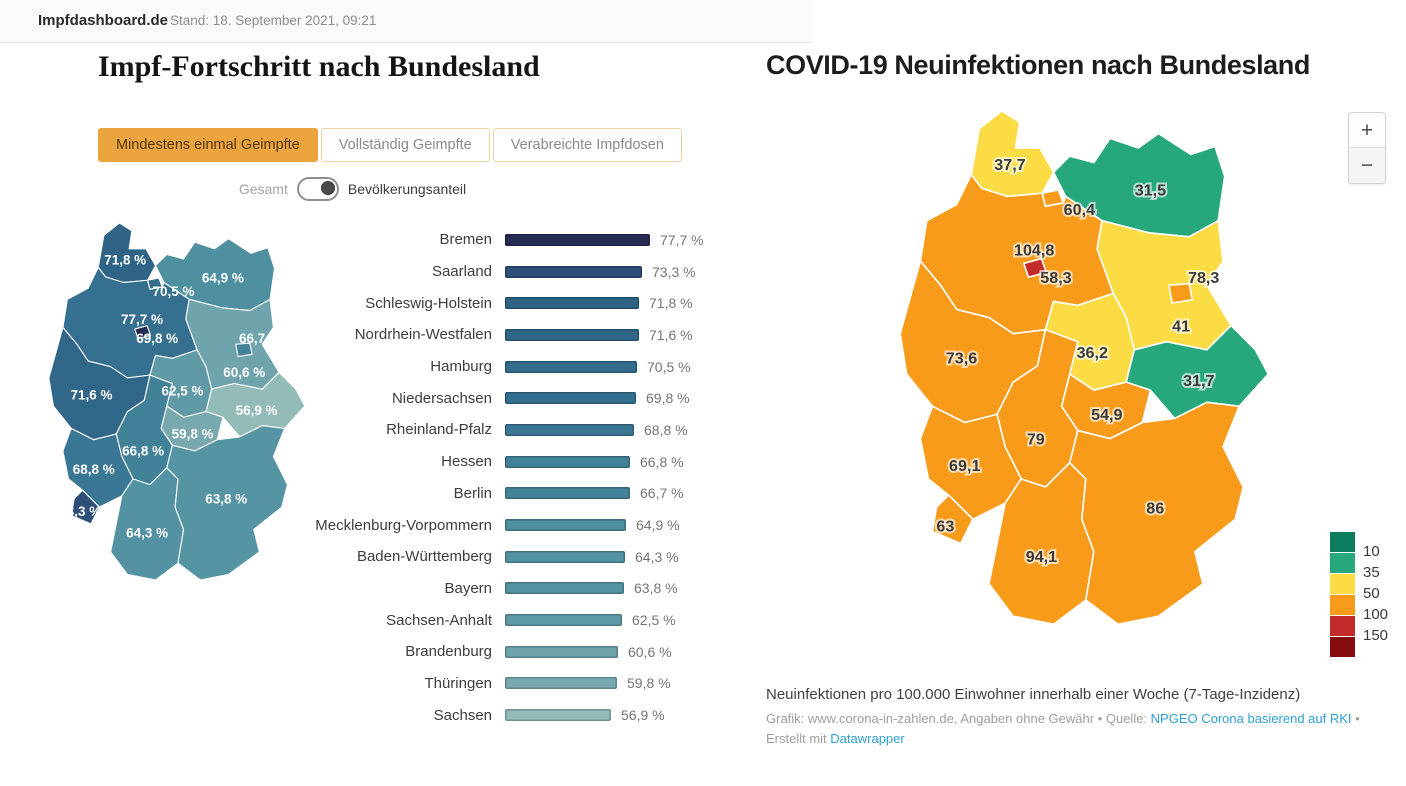 Image resolution: width=1406 pixels, height=786 pixels. Describe the element at coordinates (1092, 353) in the screenshot. I see `map-value-label-sachsen-anhalt: 36,2` at that location.